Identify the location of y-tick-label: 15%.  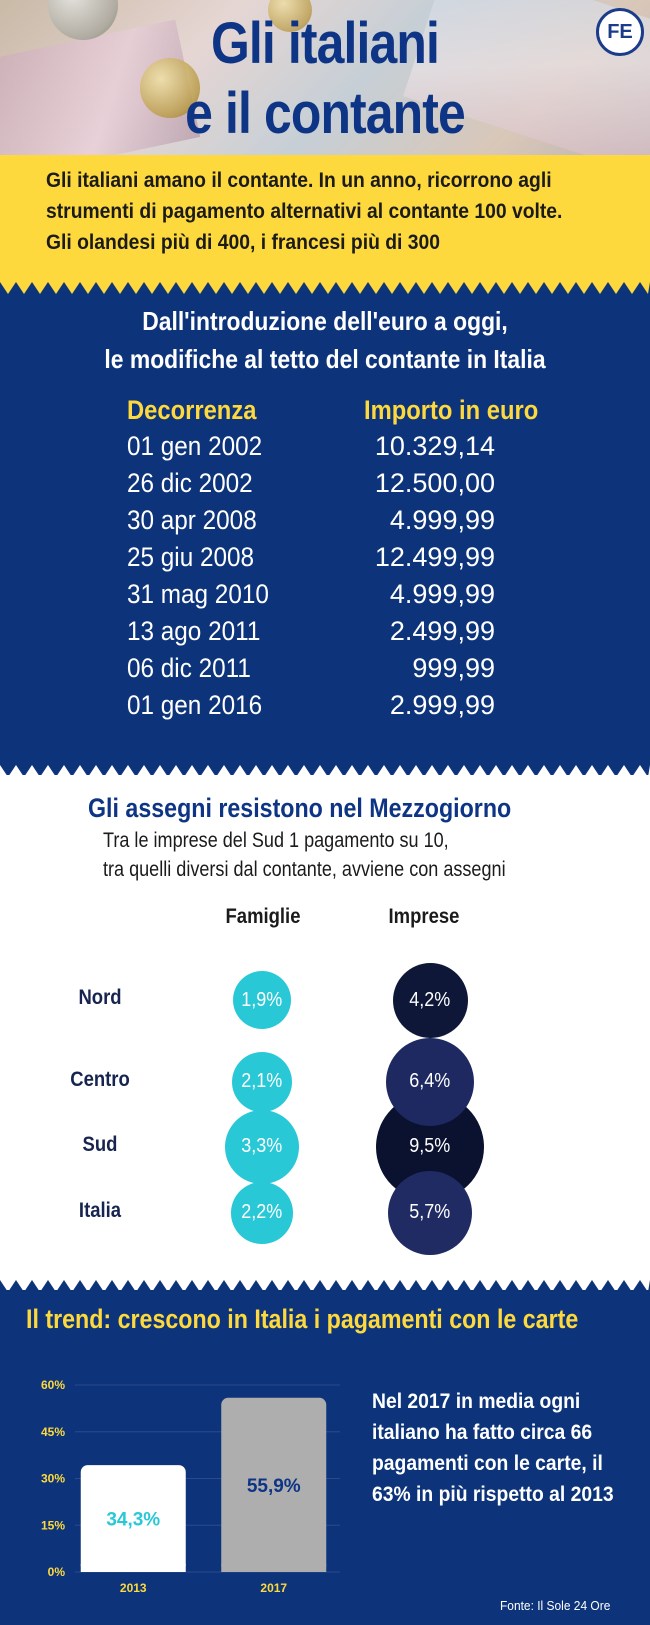
(53, 1525).